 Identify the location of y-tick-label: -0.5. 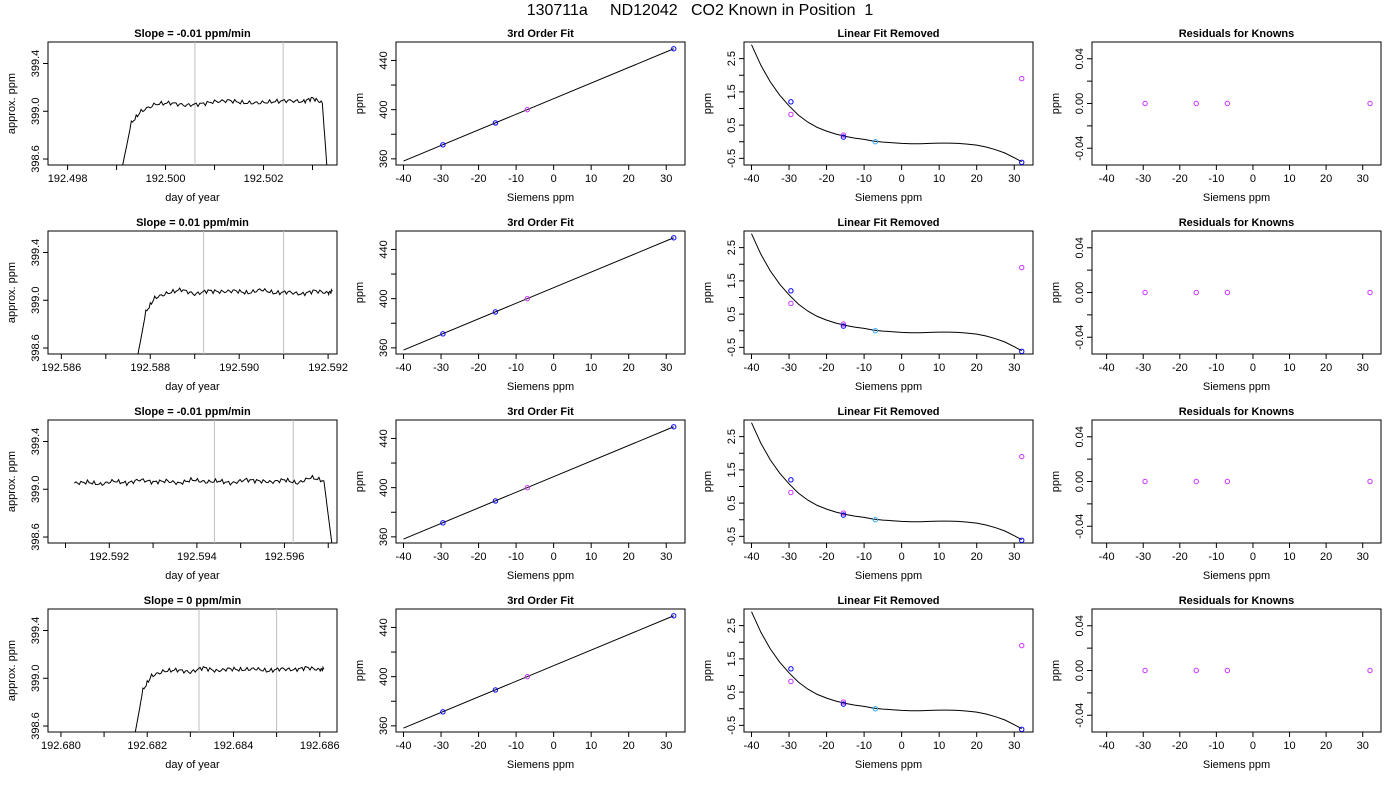
(732, 536).